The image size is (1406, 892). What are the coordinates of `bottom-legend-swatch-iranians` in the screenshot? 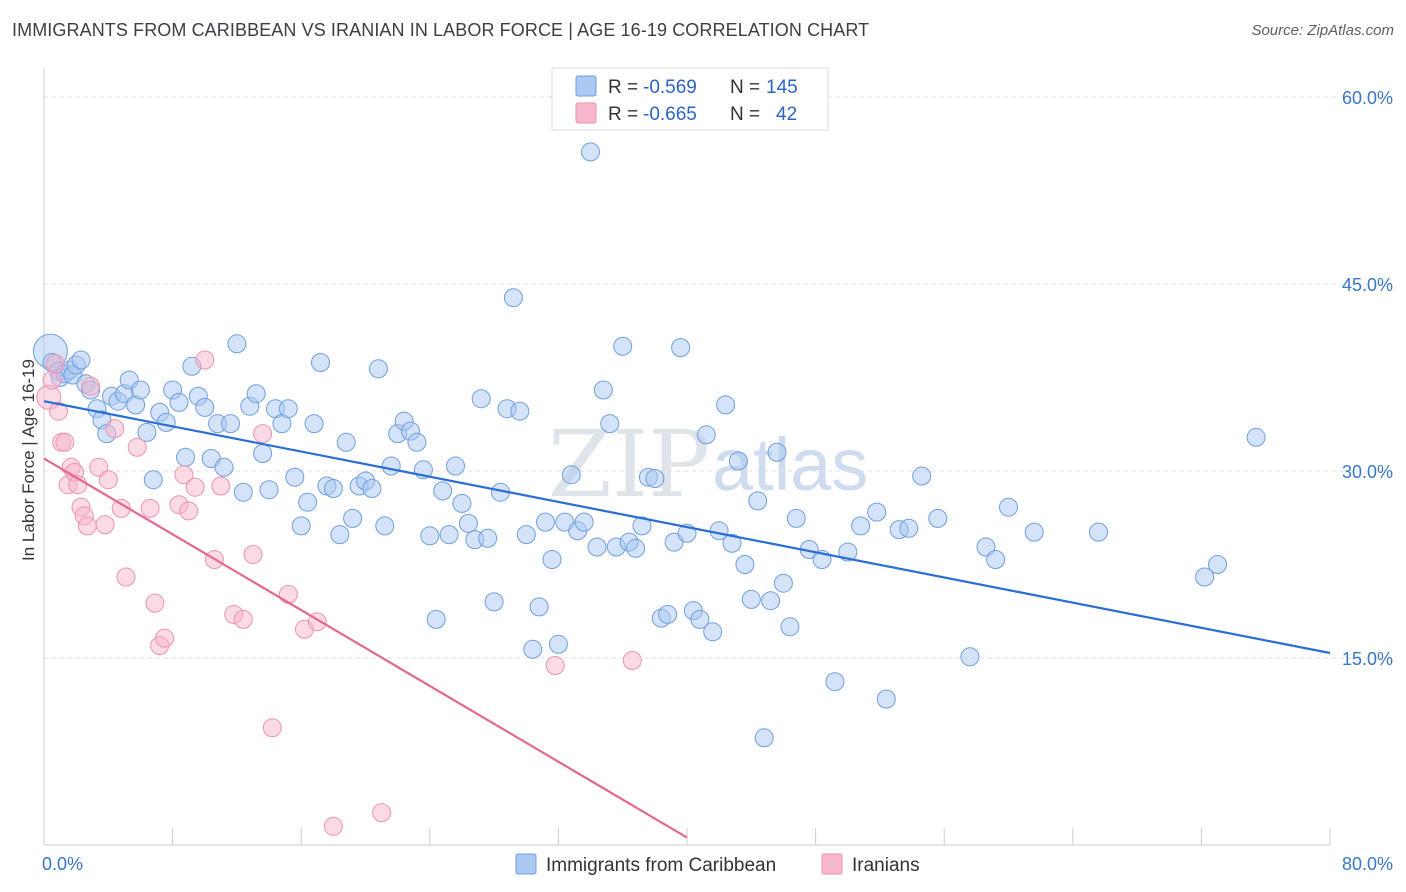 It's located at (832, 864).